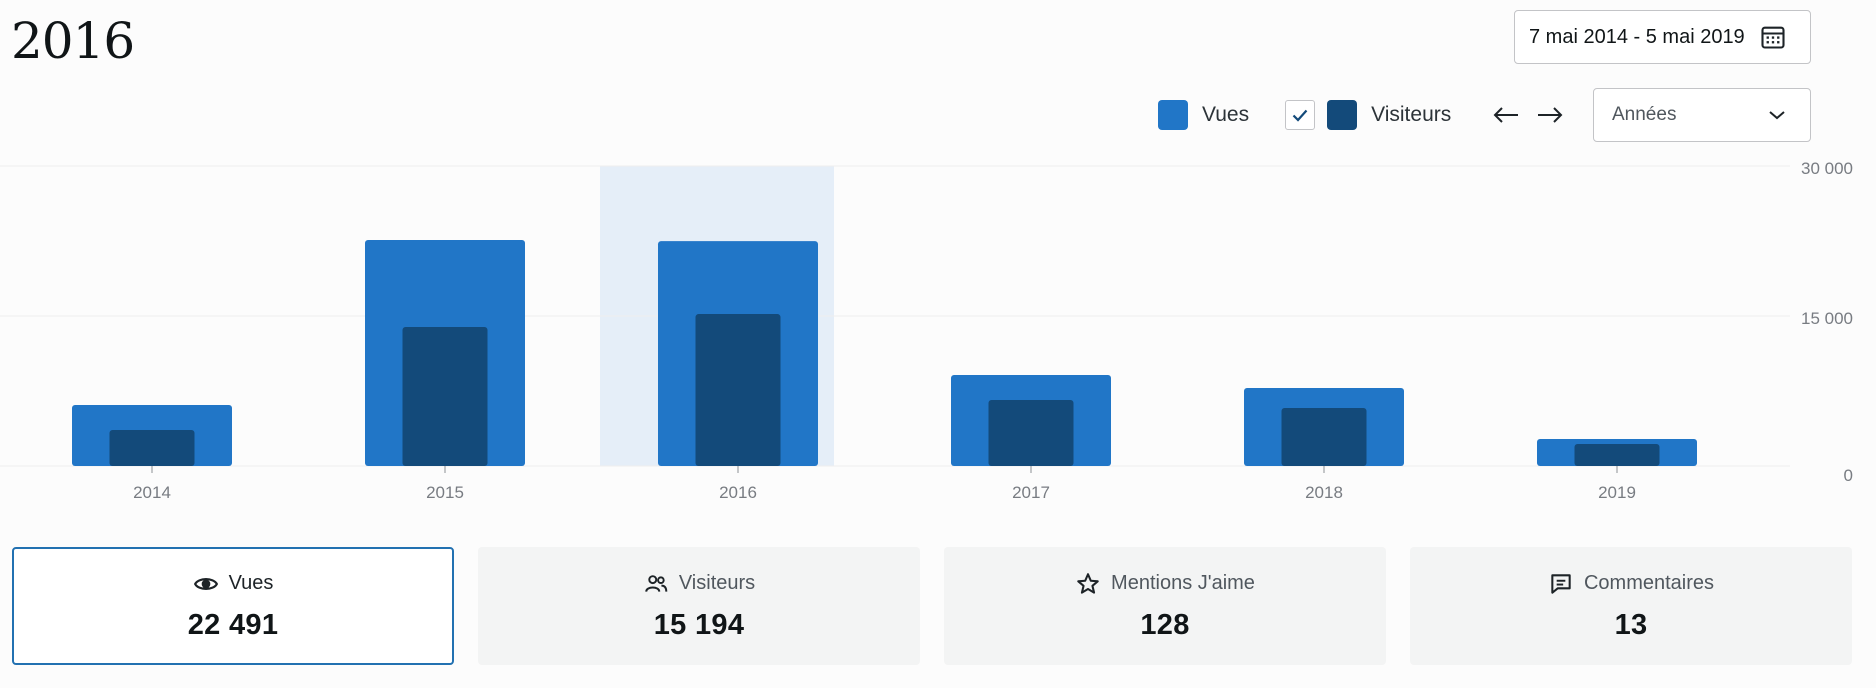 The image size is (1876, 688). What do you see at coordinates (738, 492) in the screenshot?
I see `x-tick-label: 2016` at bounding box center [738, 492].